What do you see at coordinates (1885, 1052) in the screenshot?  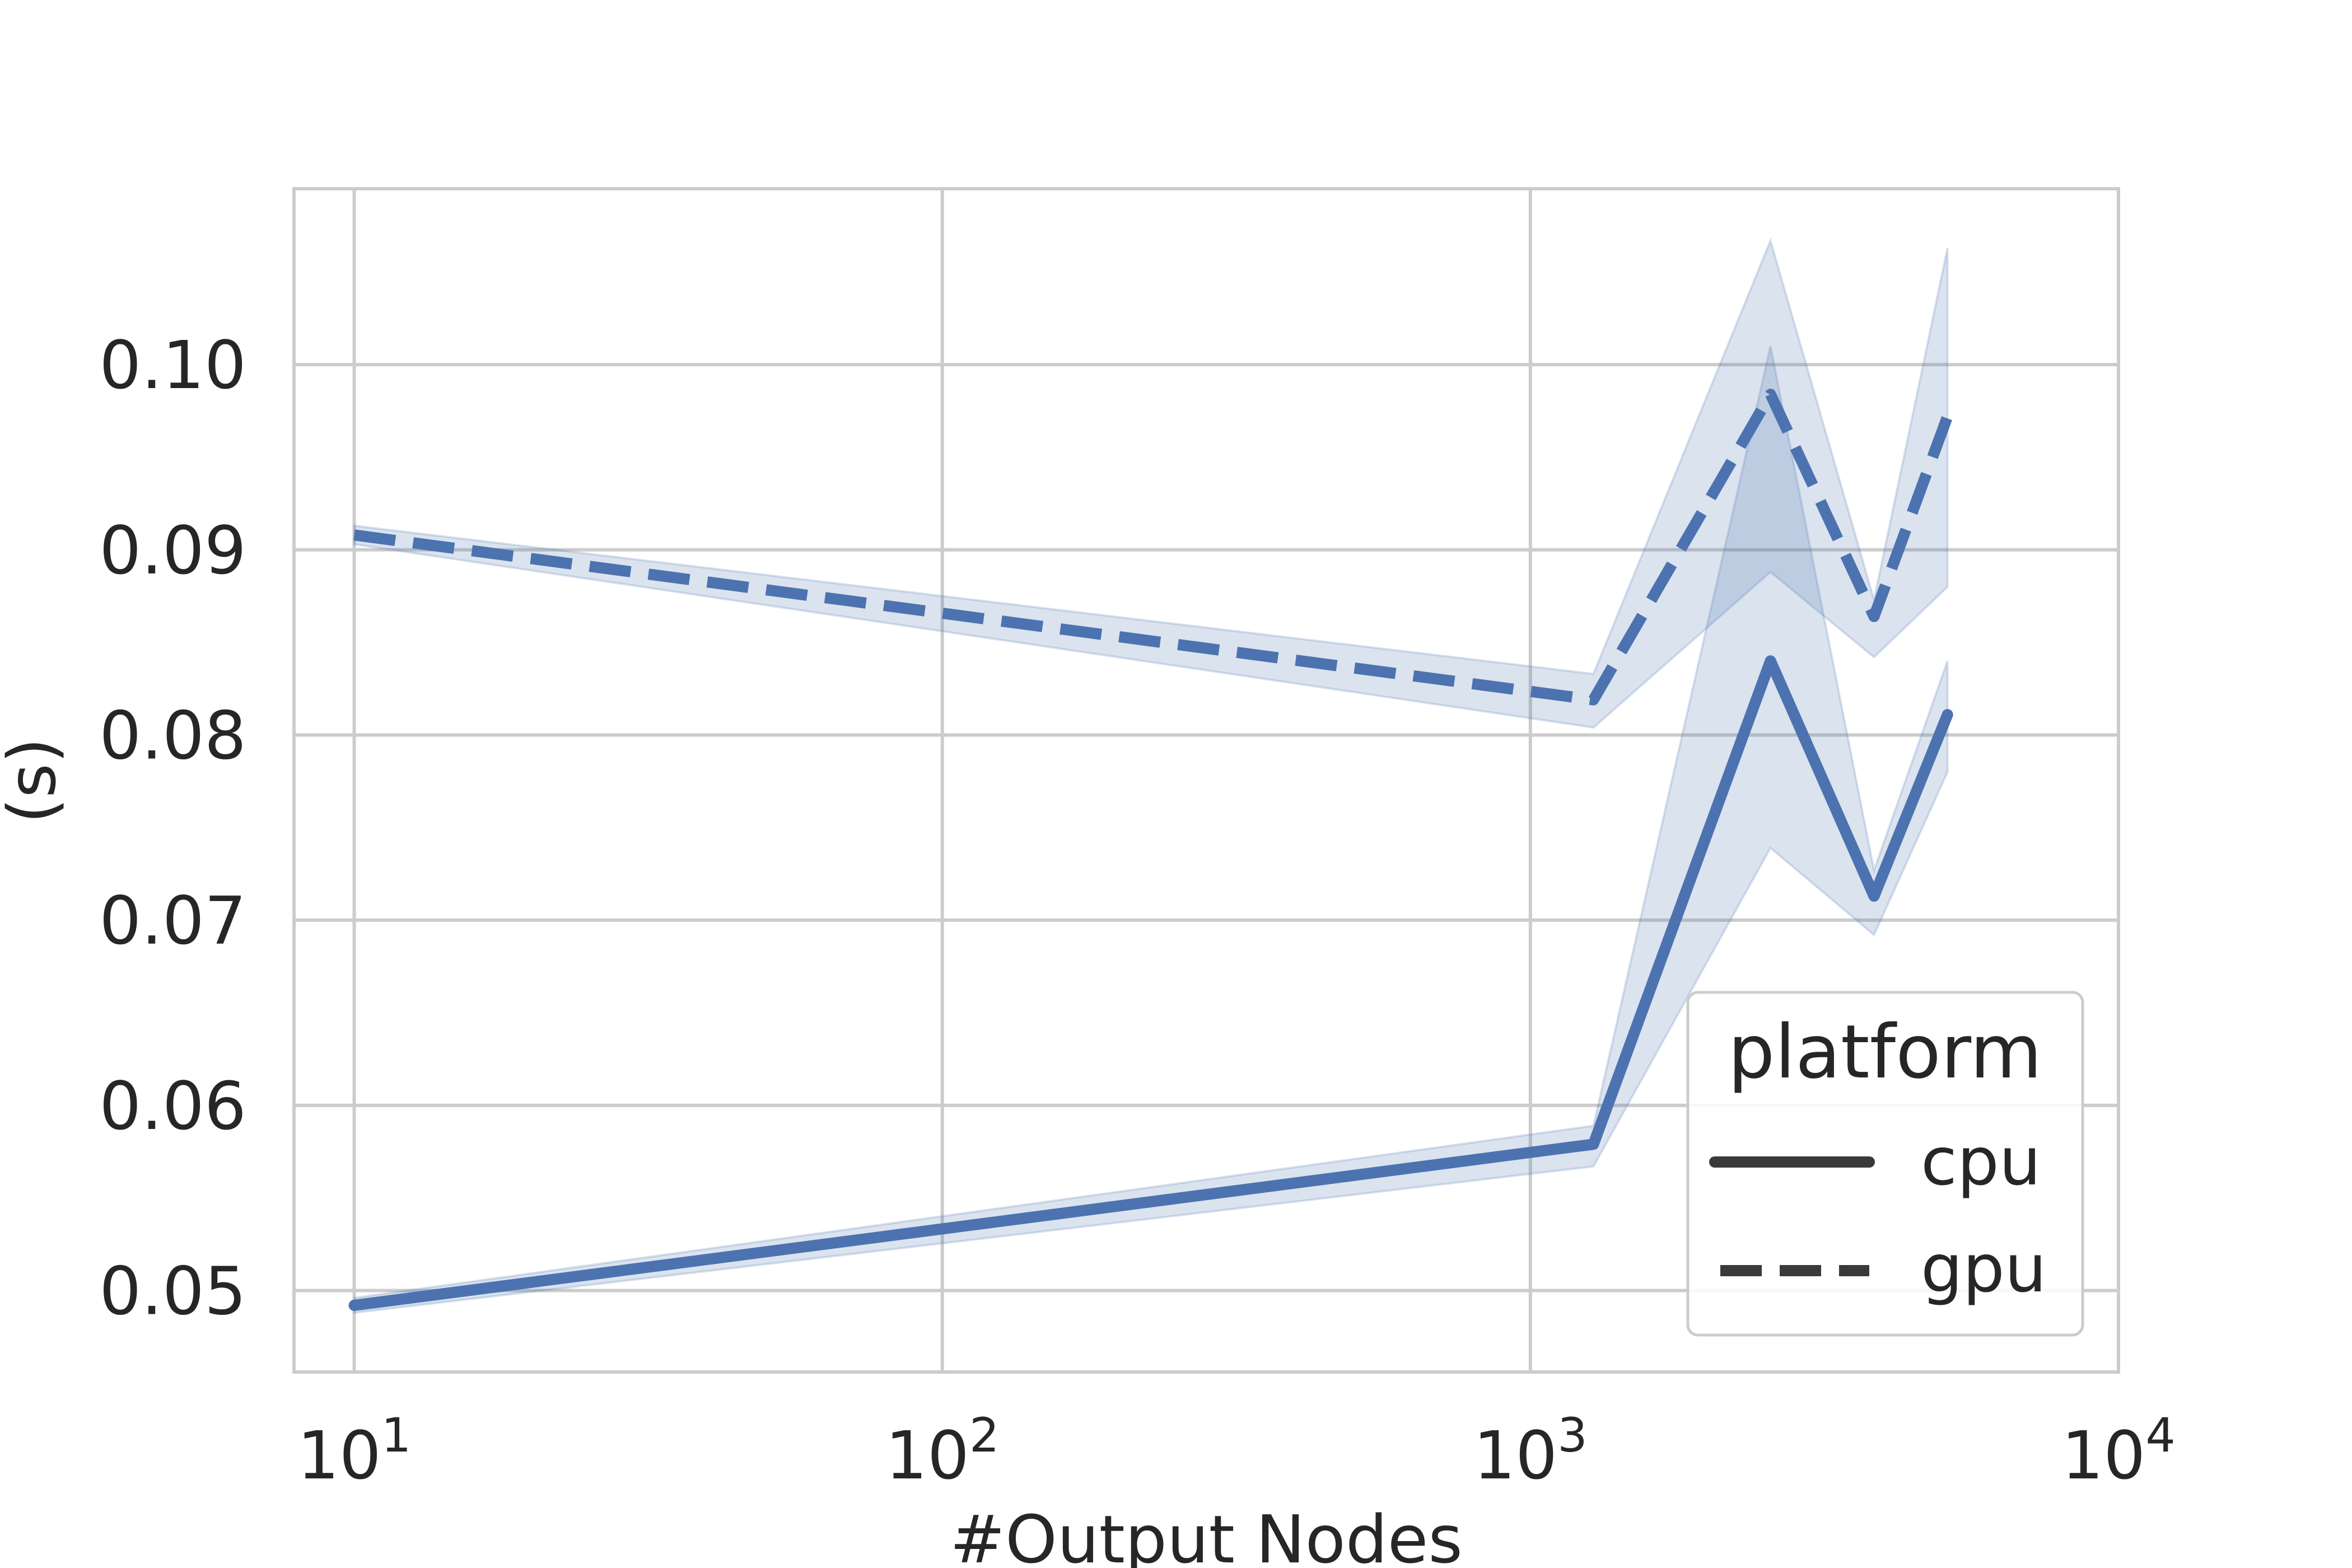 I see `legend-title: platform` at bounding box center [1885, 1052].